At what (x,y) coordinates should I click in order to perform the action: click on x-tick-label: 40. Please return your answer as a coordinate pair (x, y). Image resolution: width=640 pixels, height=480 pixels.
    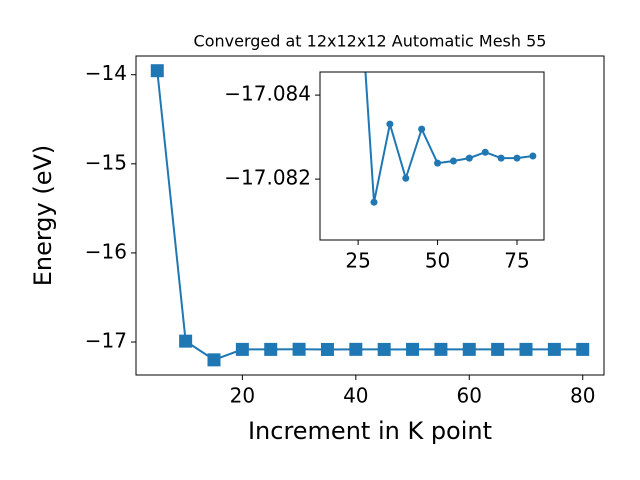
    Looking at the image, I should click on (355, 396).